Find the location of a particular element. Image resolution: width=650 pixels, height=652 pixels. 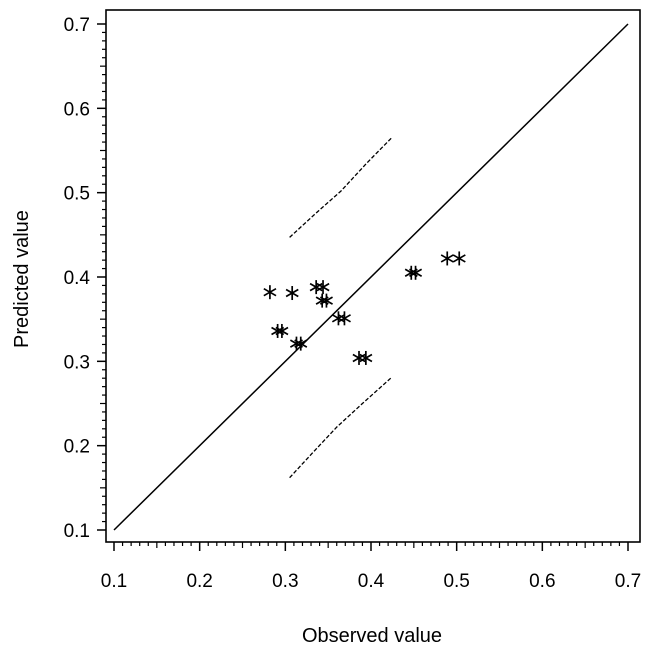

y-tick-label: 0.5 is located at coordinates (77, 194).